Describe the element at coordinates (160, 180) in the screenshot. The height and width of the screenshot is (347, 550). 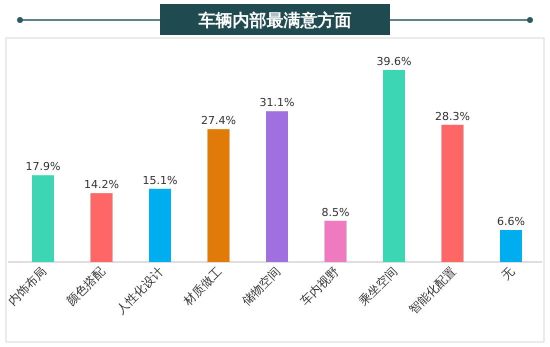
I see `data-label: 15.1%` at that location.